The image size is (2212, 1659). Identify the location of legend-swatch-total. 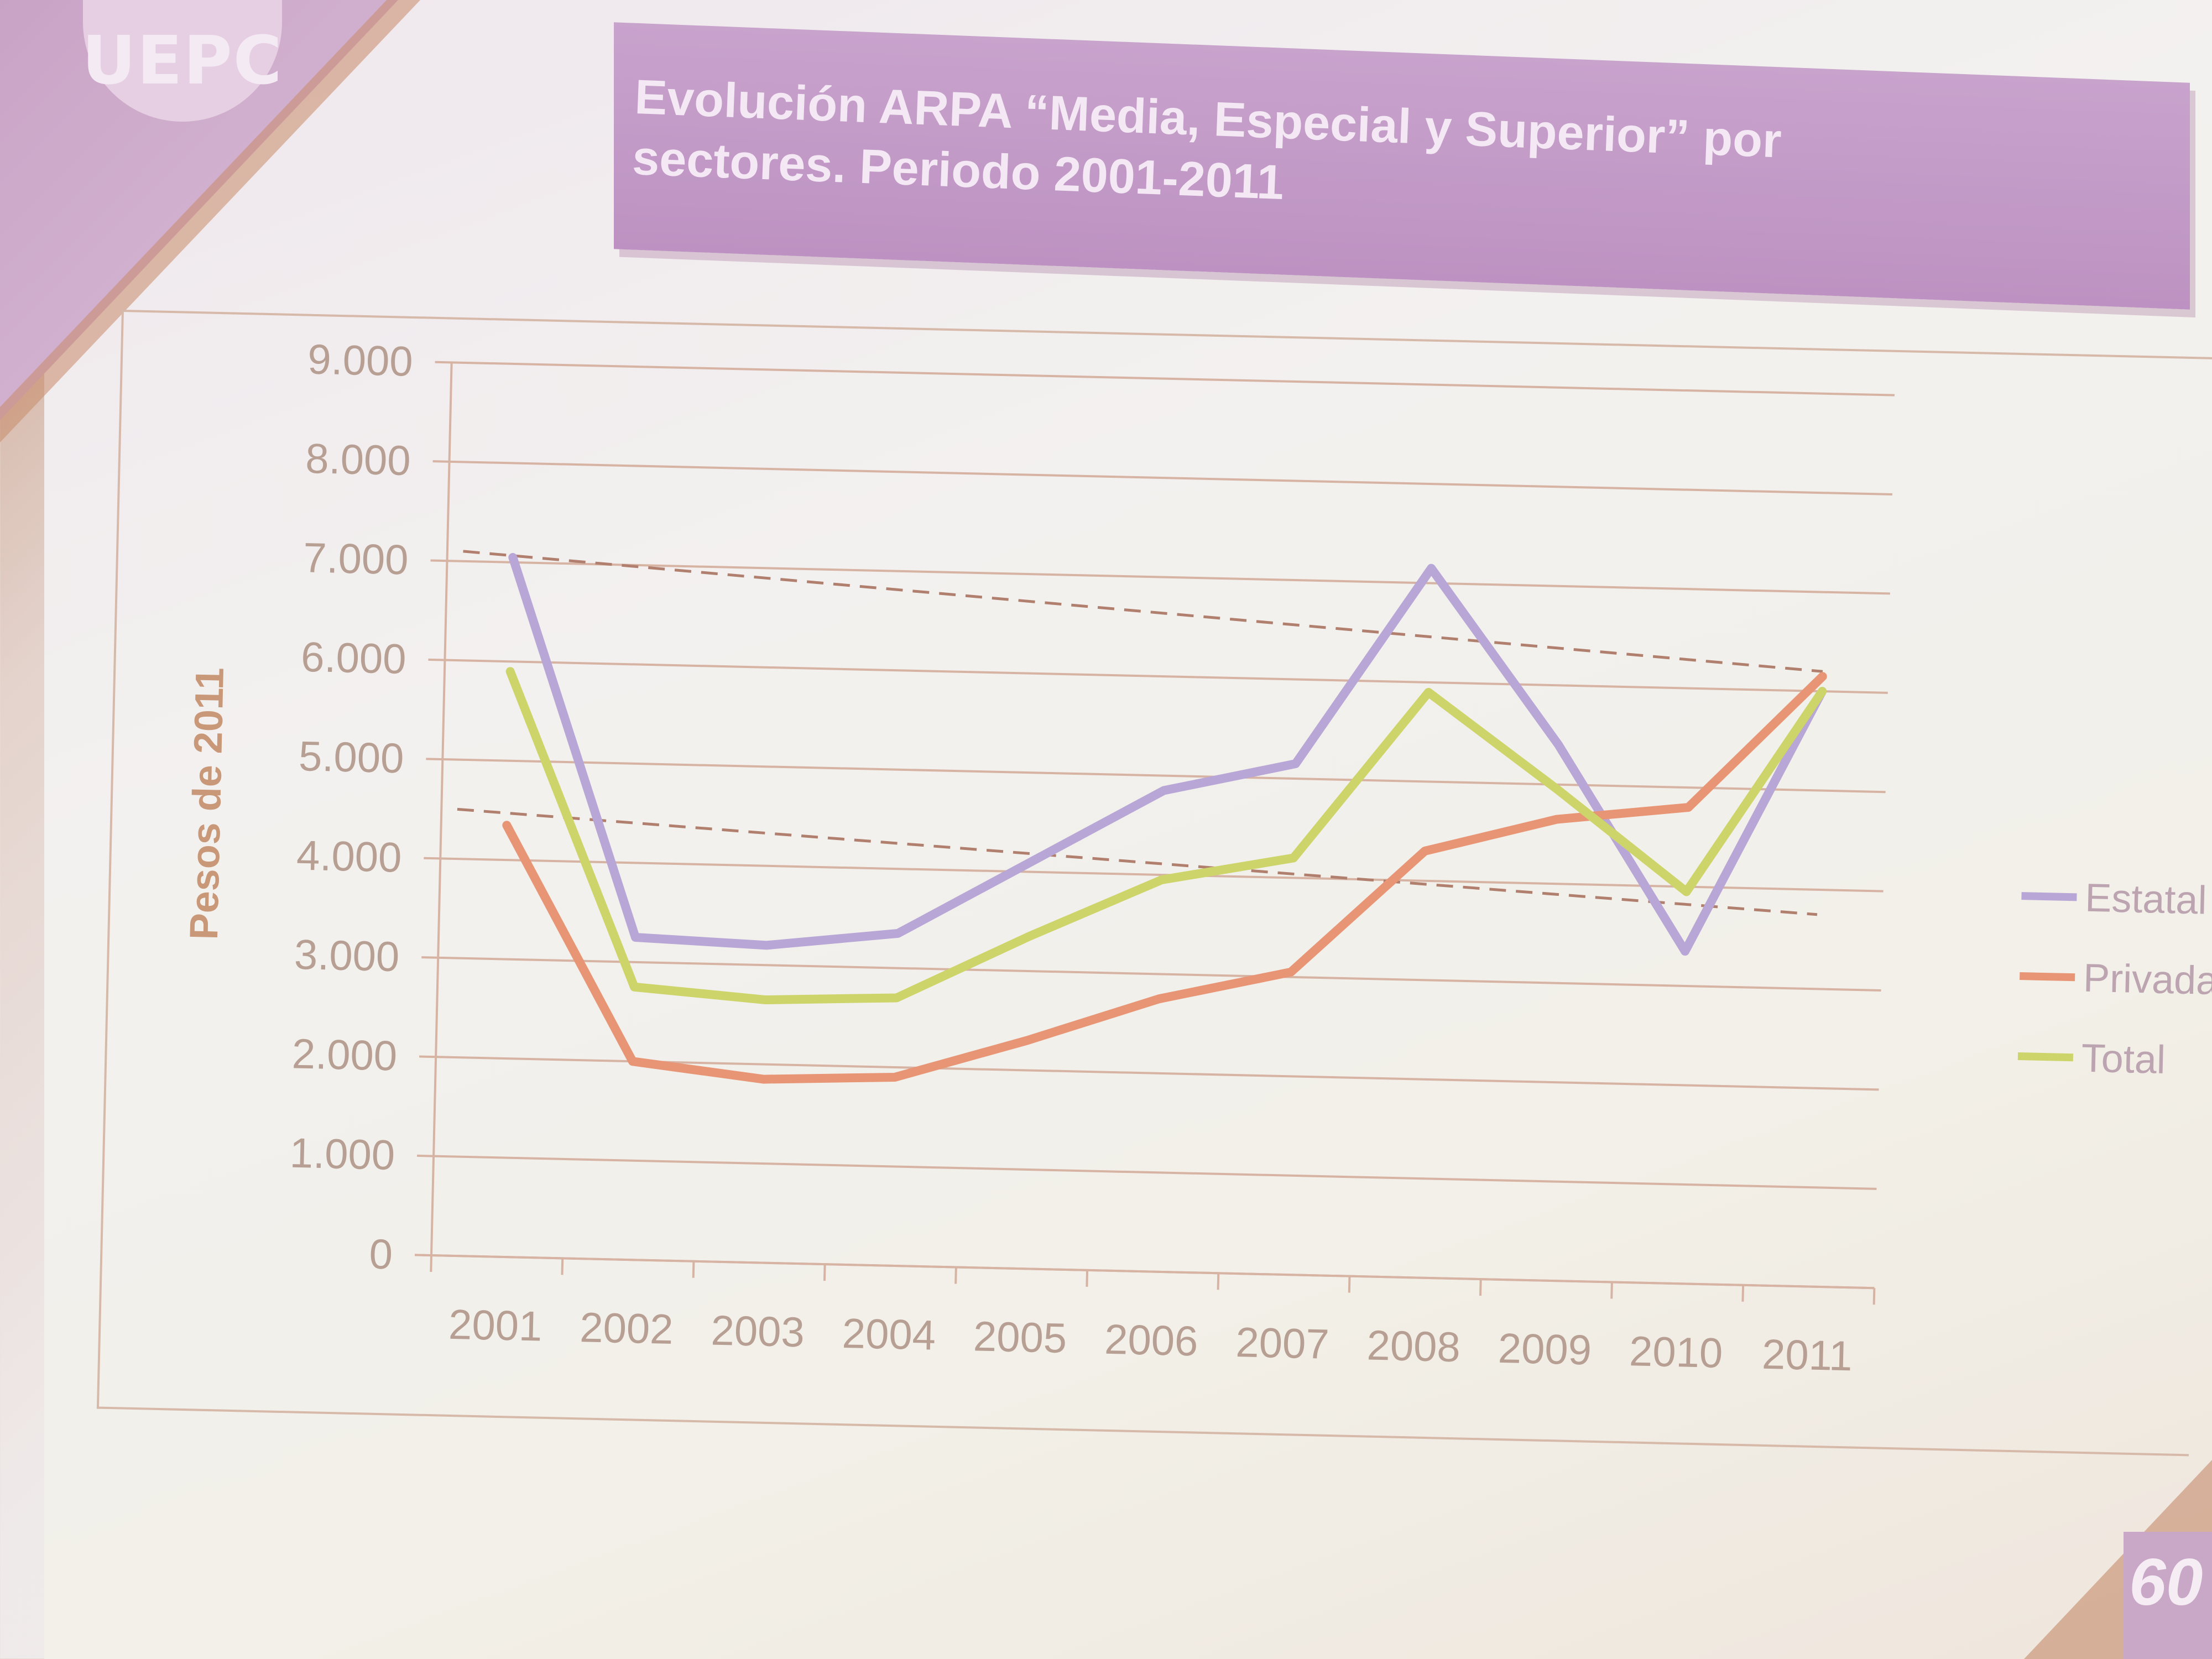
(2046, 1057).